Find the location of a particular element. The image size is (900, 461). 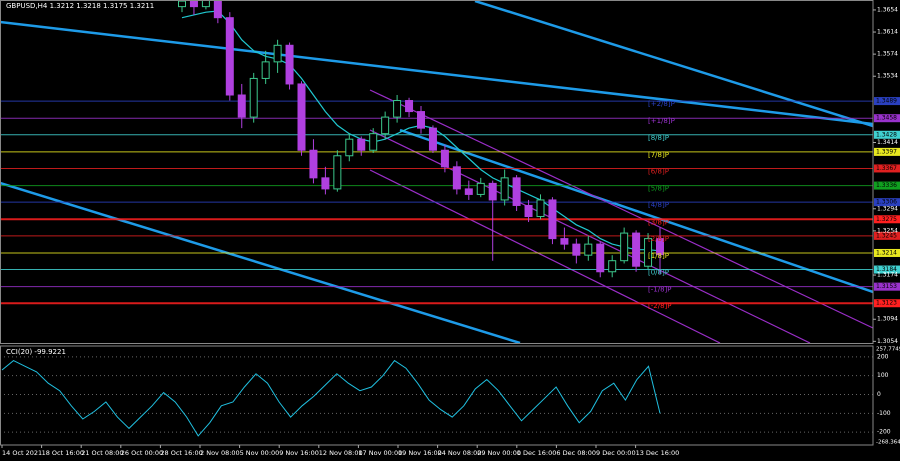

level-price: 1.3306 is located at coordinates (886, 202).